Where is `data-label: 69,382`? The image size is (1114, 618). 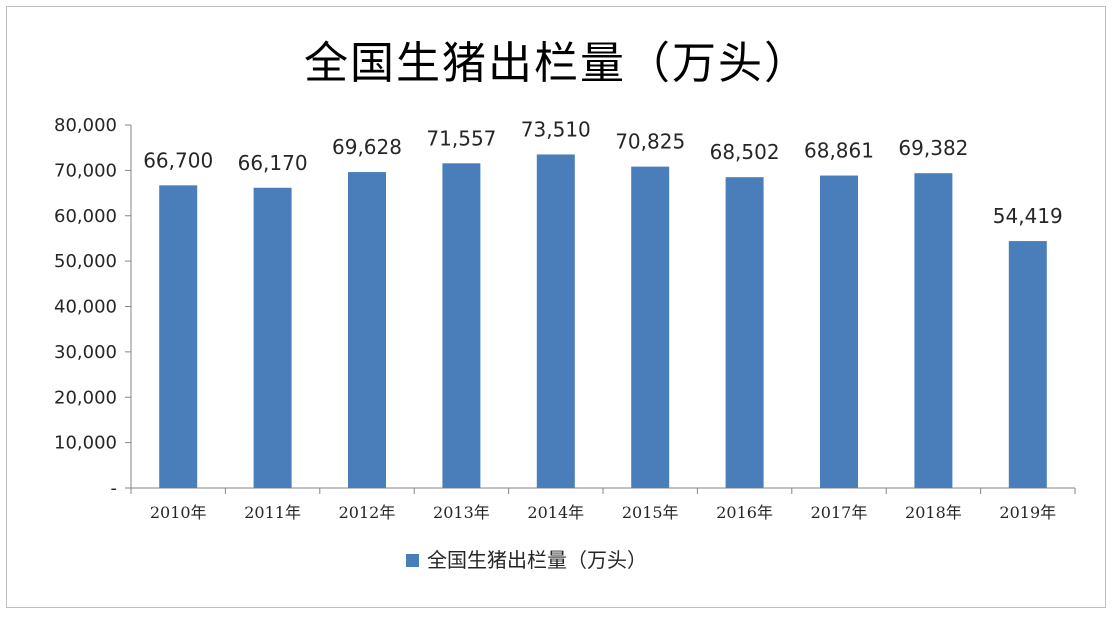 data-label: 69,382 is located at coordinates (933, 148).